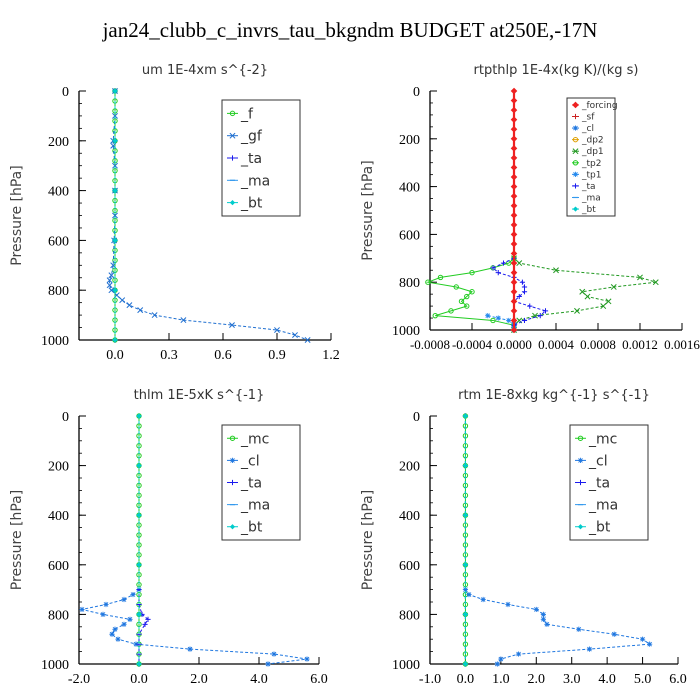  What do you see at coordinates (255, 181) in the screenshot?
I see `legend-label: _ma` at bounding box center [255, 181].